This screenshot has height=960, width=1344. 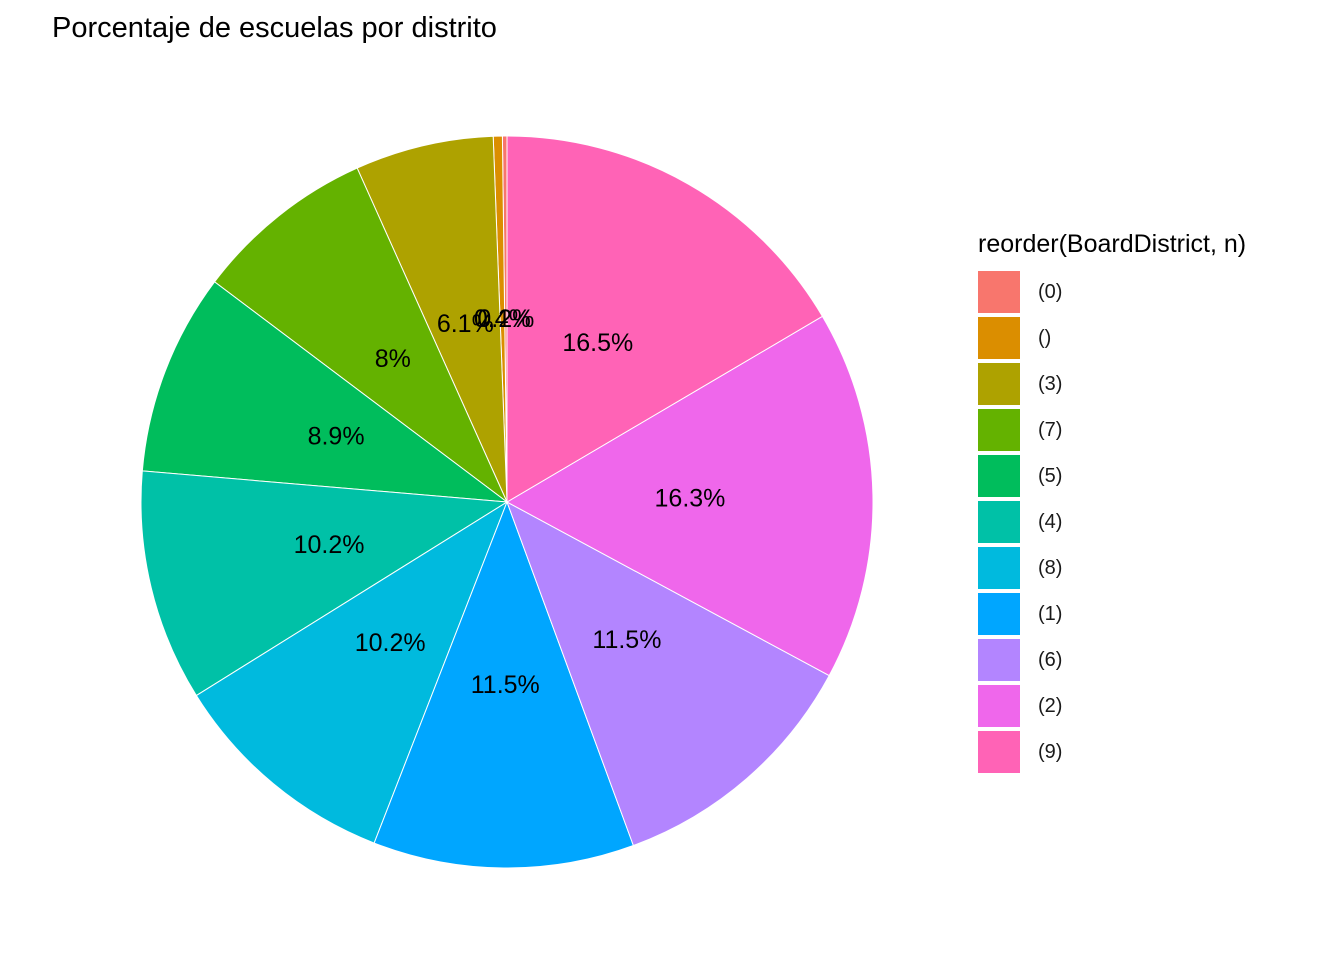 I want to click on legend-label: (8), so click(x=1050, y=567).